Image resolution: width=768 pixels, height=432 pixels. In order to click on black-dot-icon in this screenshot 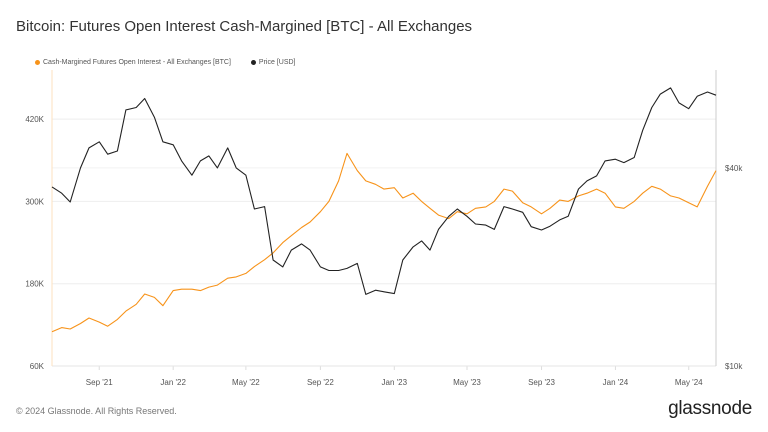, I will do `click(253, 62)`.